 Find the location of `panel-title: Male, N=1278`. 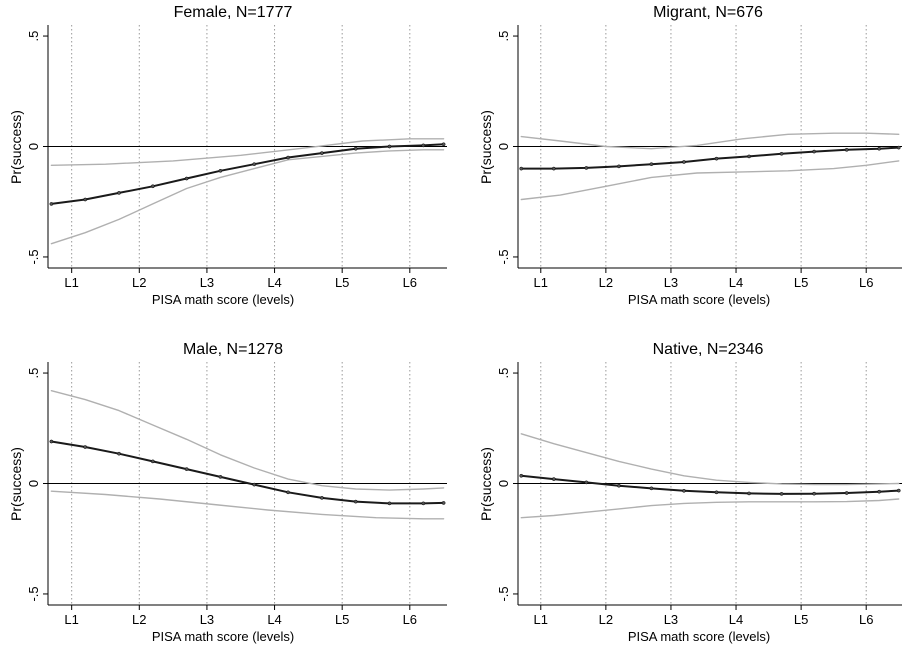

panel-title: Male, N=1278 is located at coordinates (233, 349).